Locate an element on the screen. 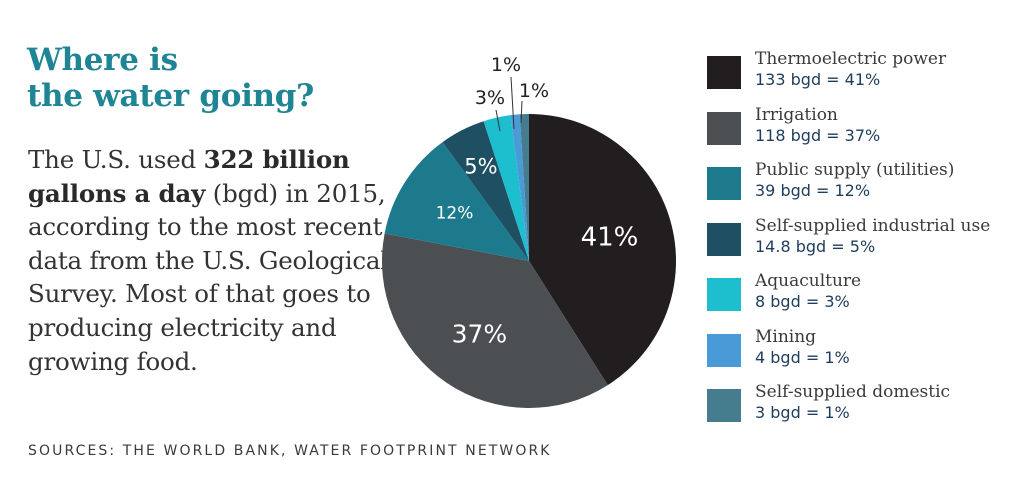 The width and height of the screenshot is (1024, 492). chart-title: Where is the water going? is located at coordinates (170, 78).